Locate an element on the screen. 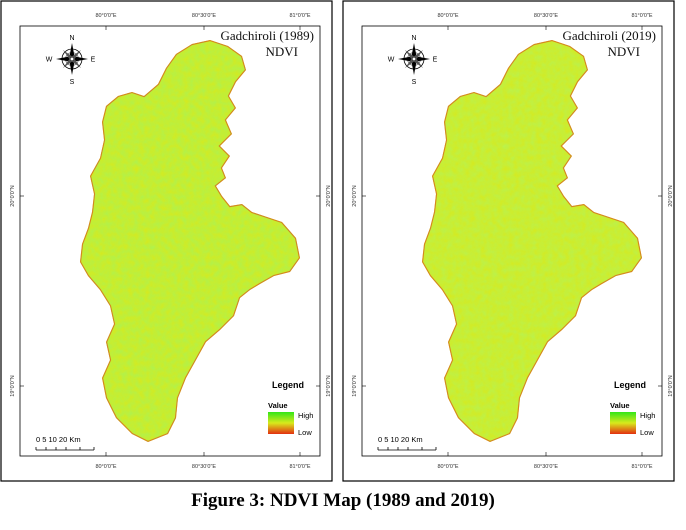 Image resolution: width=686 pixels, height=530 pixels. figure-caption: Figure 3: NDVI Map (1989 and 2019) is located at coordinates (343, 500).